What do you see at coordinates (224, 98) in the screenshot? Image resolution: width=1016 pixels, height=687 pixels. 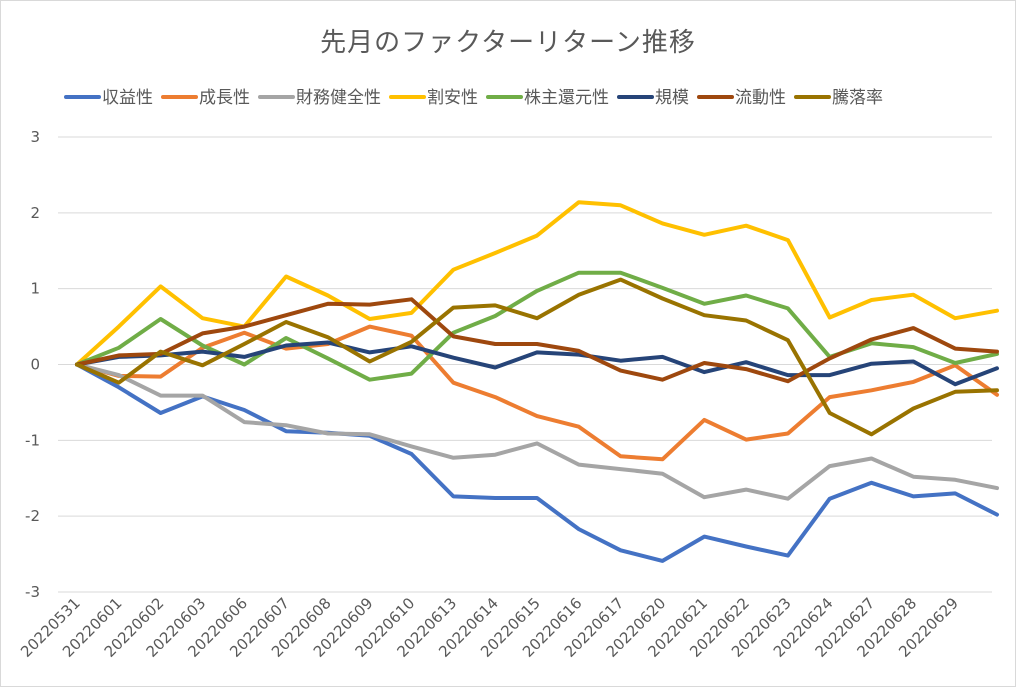 I see `legend-label-2: 成長性` at bounding box center [224, 98].